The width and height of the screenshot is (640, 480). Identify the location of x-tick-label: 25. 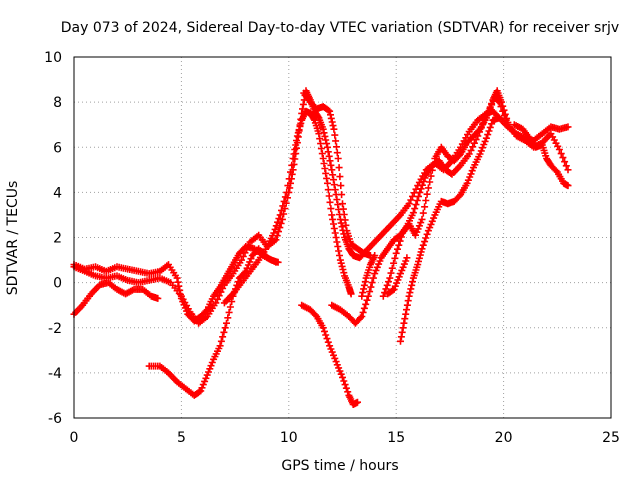
(611, 438).